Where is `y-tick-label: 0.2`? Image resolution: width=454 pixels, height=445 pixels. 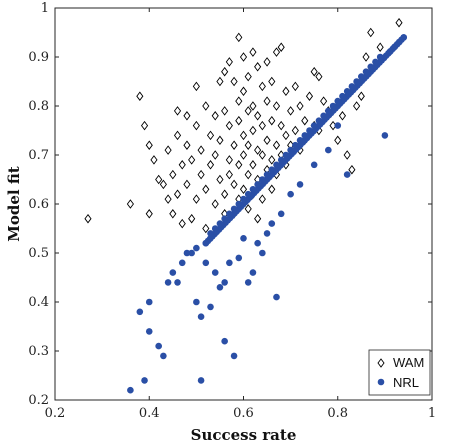 y-tick-label: 0.2 is located at coordinates (38, 400).